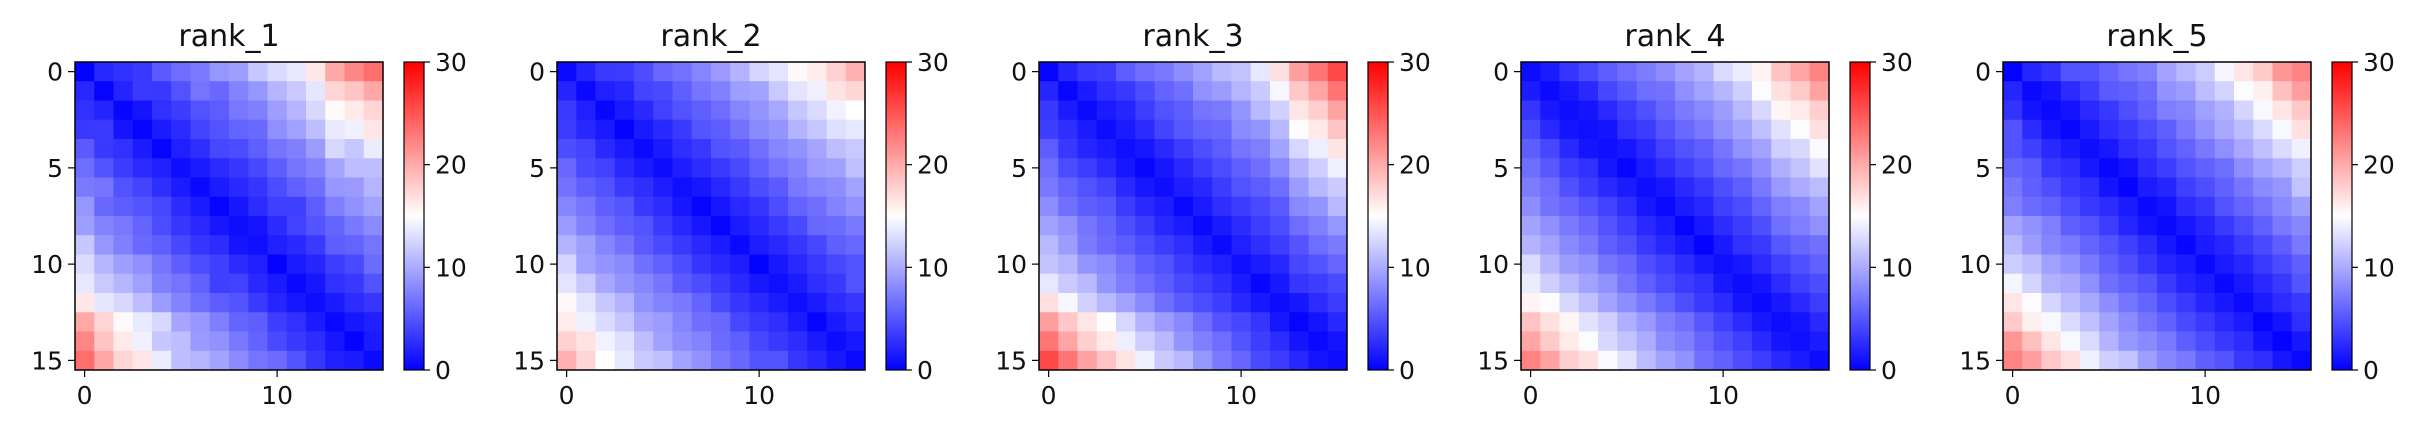  I want to click on colorbar-tick-label: 20, so click(451, 165).